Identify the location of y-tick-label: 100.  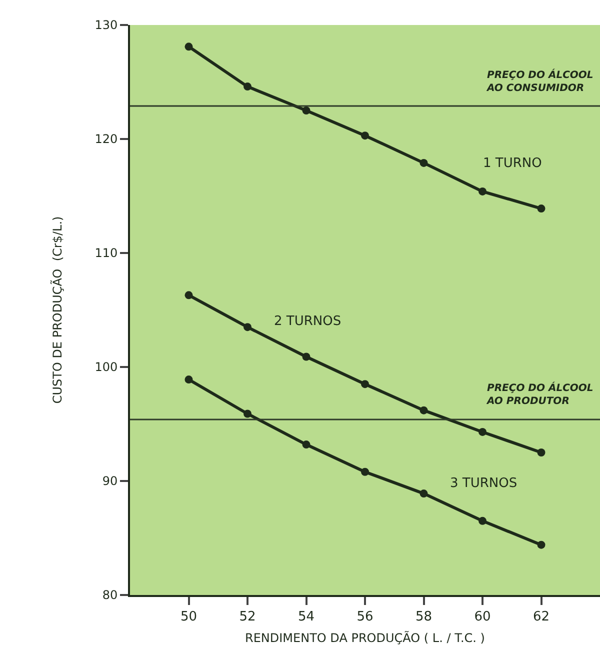
(106, 367).